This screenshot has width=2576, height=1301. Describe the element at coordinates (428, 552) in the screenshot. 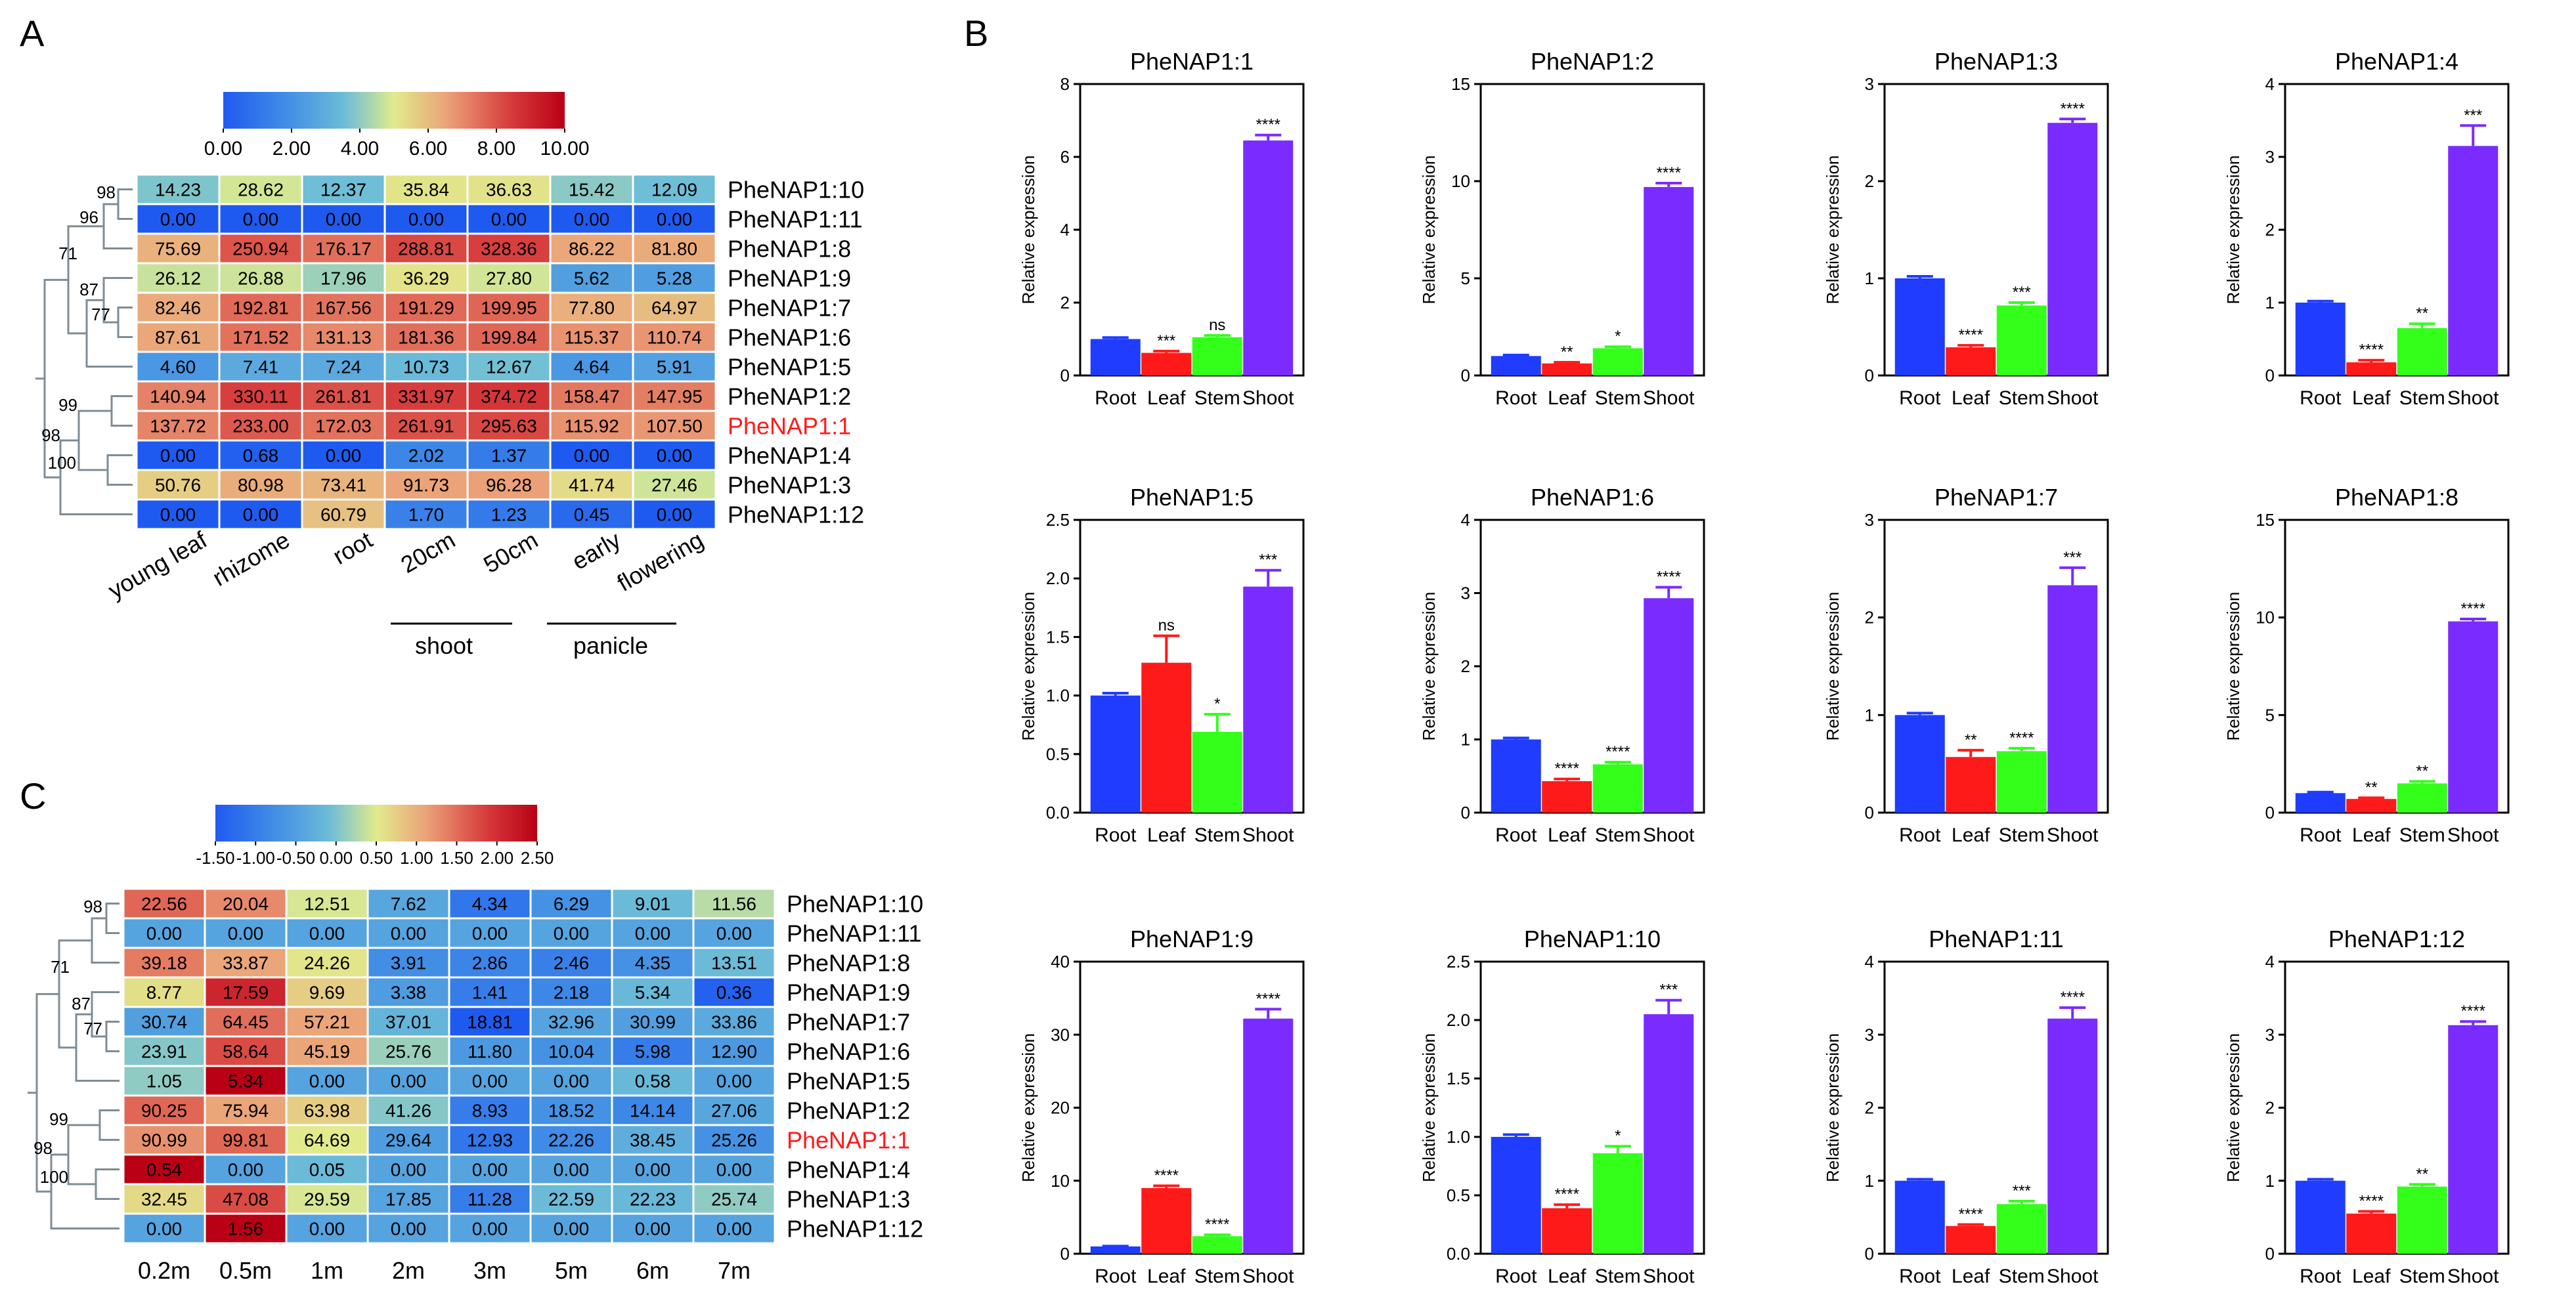

I see `heatmap-column-label: 20cm` at that location.